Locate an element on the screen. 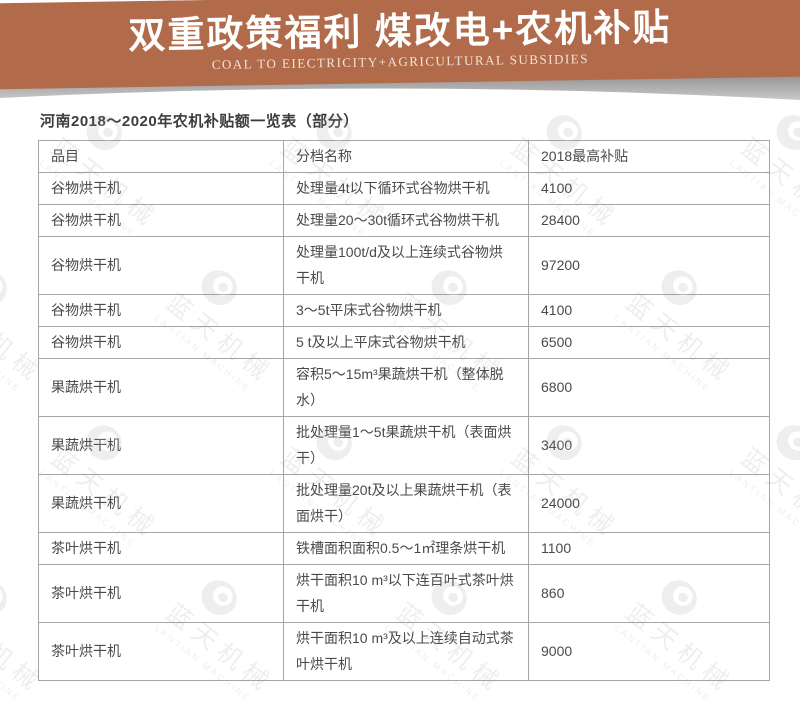 The height and width of the screenshot is (712, 800). table-cell: 97200 is located at coordinates (649, 265).